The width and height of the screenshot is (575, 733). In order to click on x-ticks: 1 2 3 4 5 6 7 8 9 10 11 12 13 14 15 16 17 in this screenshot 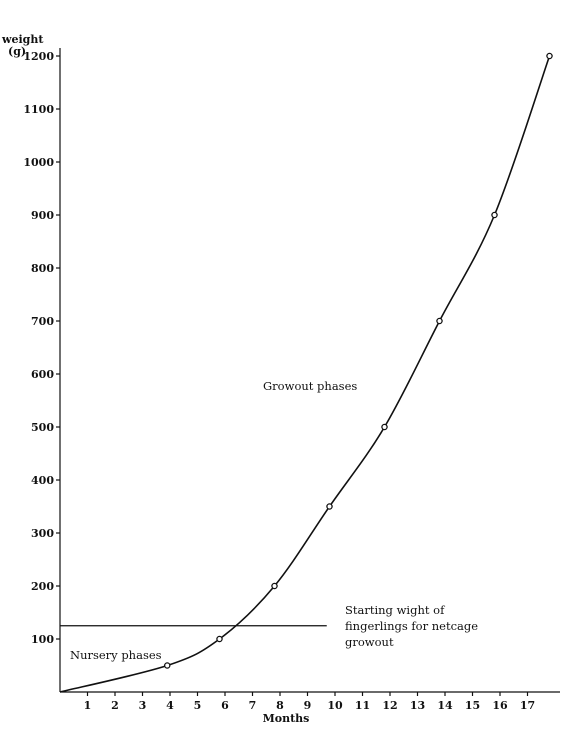, I will do `click(309, 702)`.